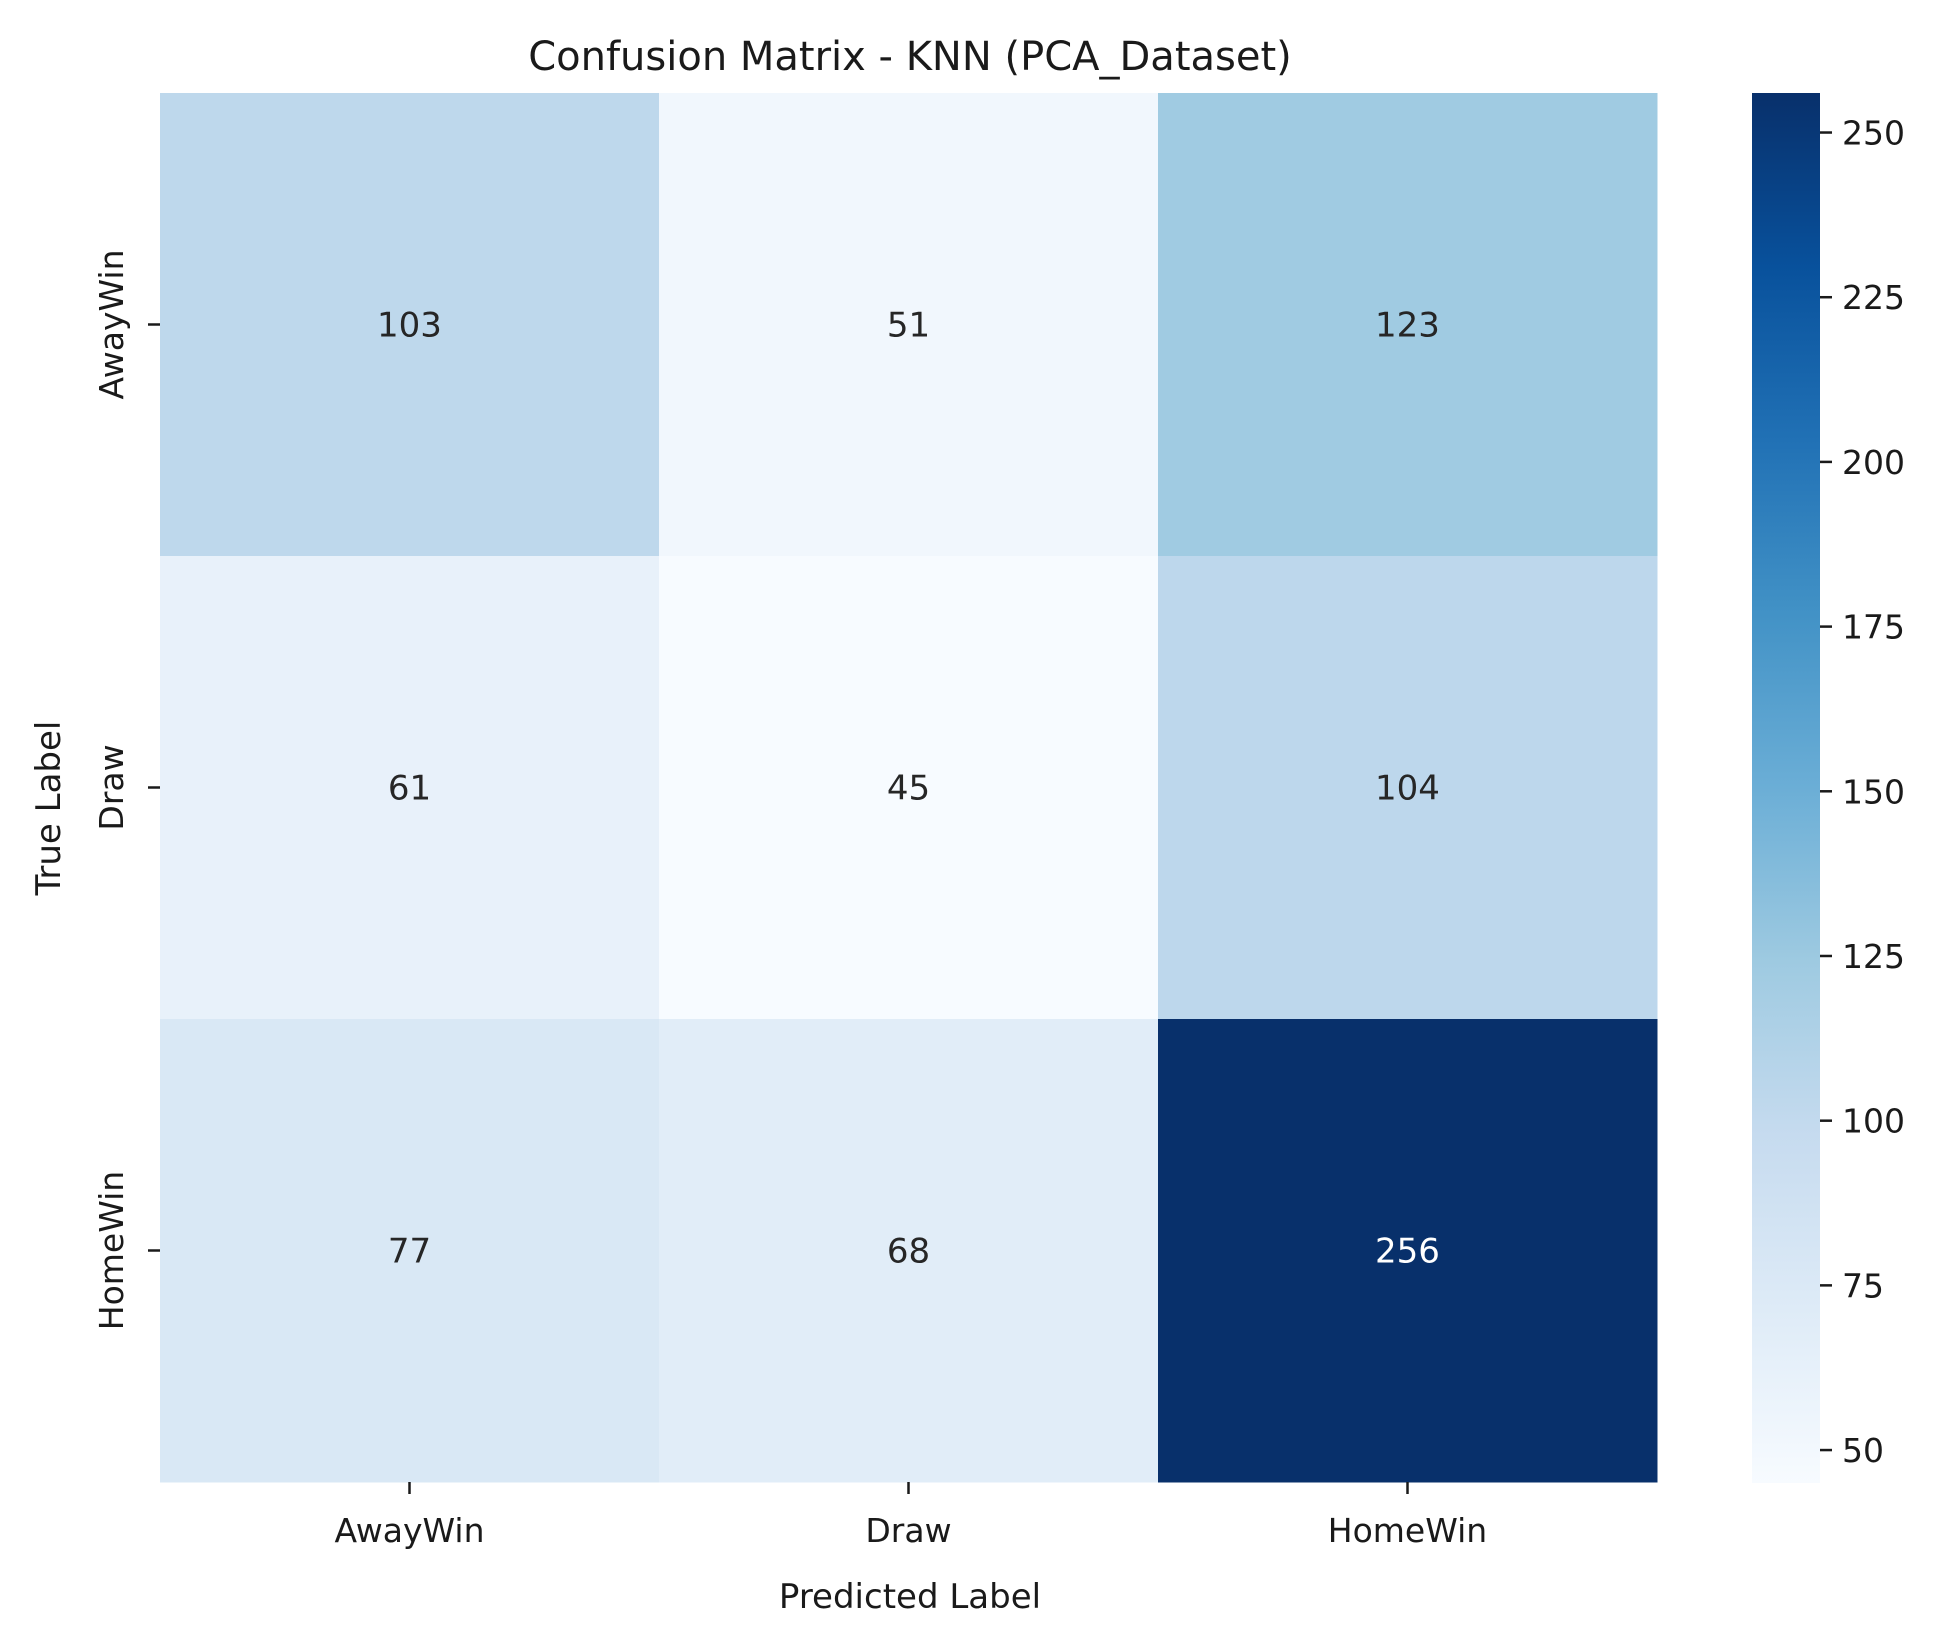 The height and width of the screenshot is (1638, 1948). What do you see at coordinates (111, 1250) in the screenshot?
I see `y-tick-label: HomeWin` at bounding box center [111, 1250].